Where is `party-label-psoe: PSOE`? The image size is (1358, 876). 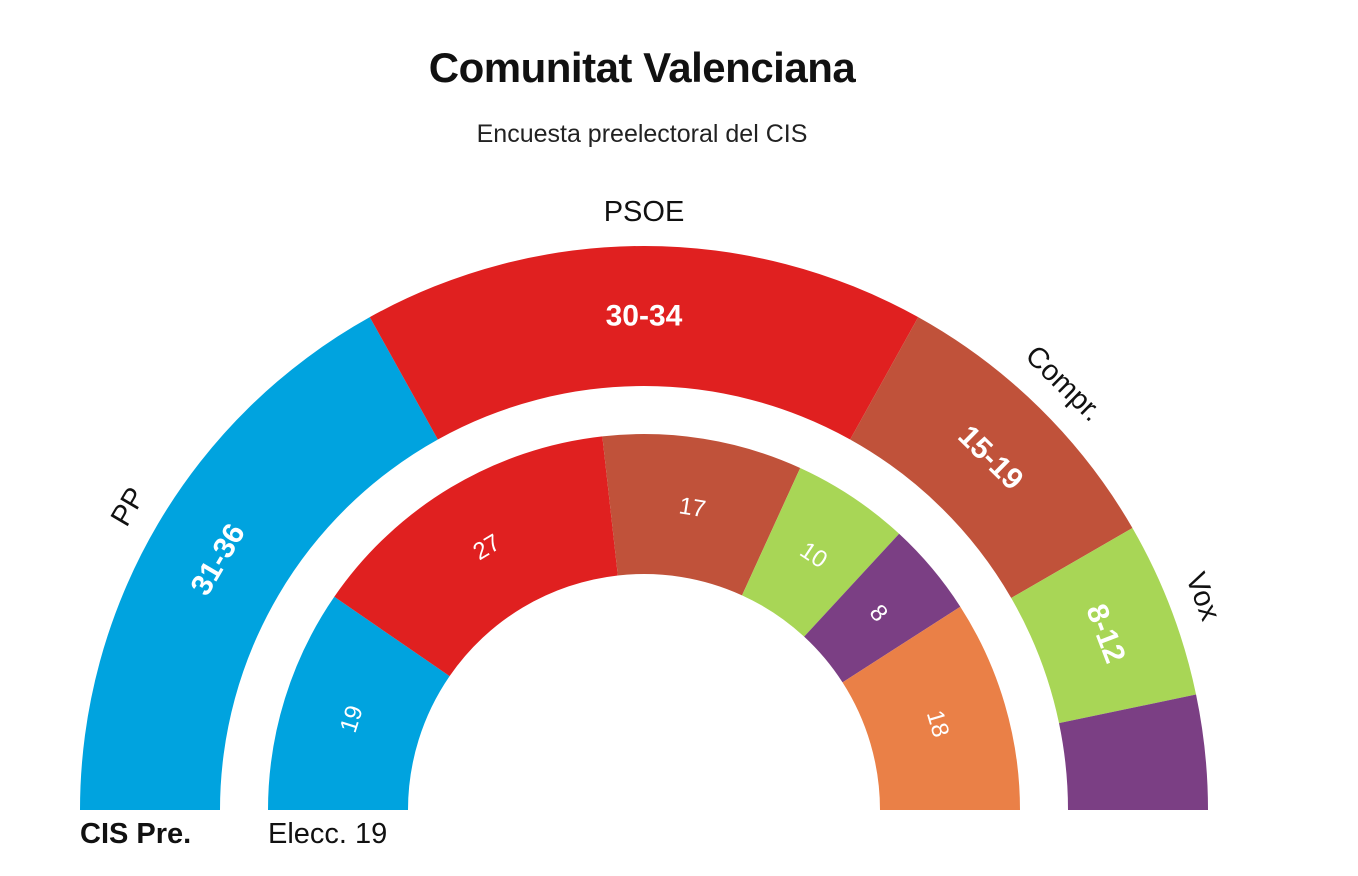 party-label-psoe: PSOE is located at coordinates (644, 212).